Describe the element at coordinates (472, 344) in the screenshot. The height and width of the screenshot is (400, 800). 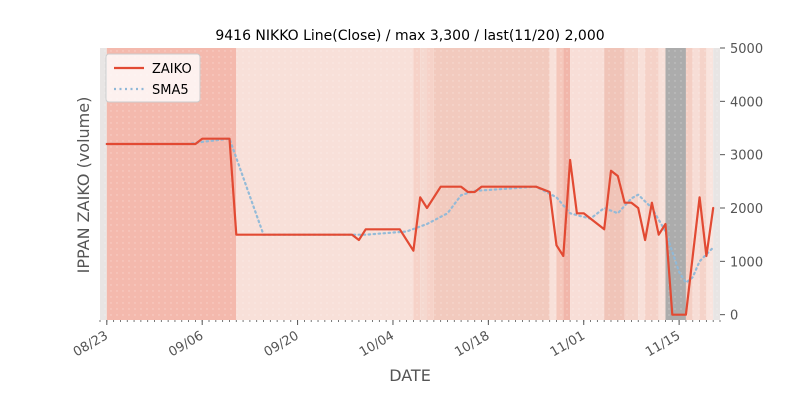
I see `x-tick-label: 10/18` at that location.